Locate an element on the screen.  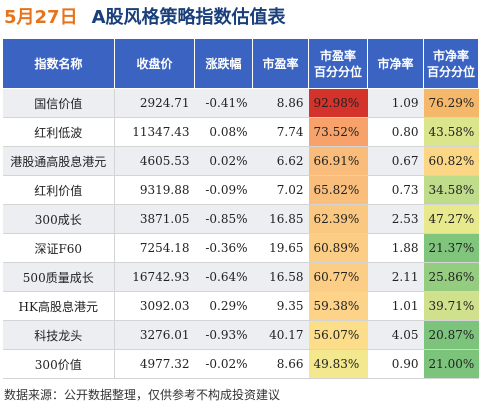
cell-pb-percentile: 34.58% is located at coordinates (451, 190).